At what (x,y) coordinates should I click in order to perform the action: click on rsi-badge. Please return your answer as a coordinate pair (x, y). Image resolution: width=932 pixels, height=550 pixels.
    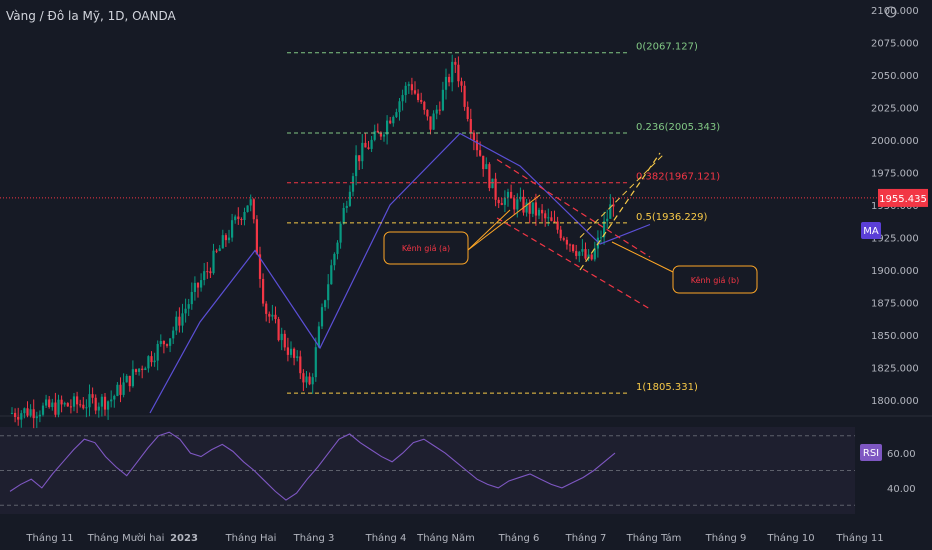
    Looking at the image, I should click on (871, 452).